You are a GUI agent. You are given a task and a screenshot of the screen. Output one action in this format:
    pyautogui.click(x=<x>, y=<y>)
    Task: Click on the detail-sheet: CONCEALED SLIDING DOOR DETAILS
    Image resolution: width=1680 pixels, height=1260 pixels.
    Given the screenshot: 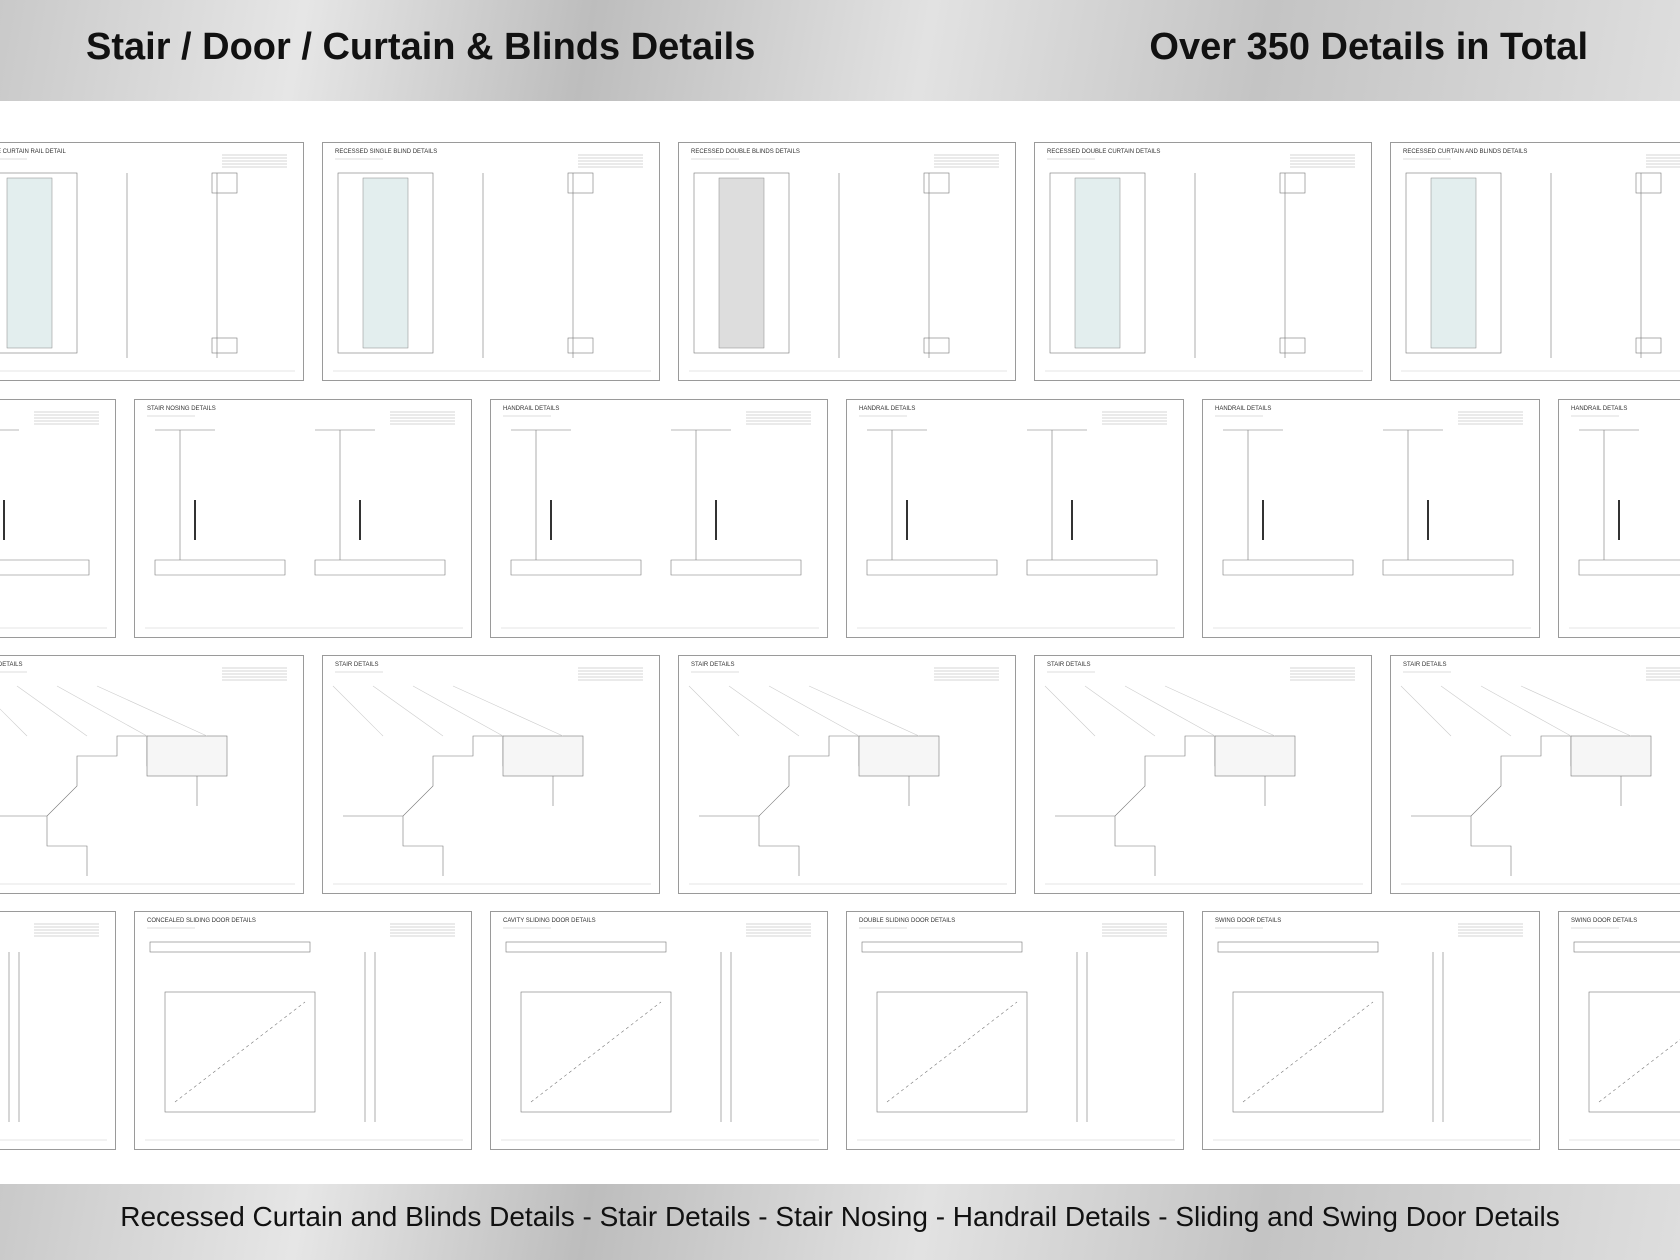 What is the action you would take?
    pyautogui.click(x=303, y=1030)
    